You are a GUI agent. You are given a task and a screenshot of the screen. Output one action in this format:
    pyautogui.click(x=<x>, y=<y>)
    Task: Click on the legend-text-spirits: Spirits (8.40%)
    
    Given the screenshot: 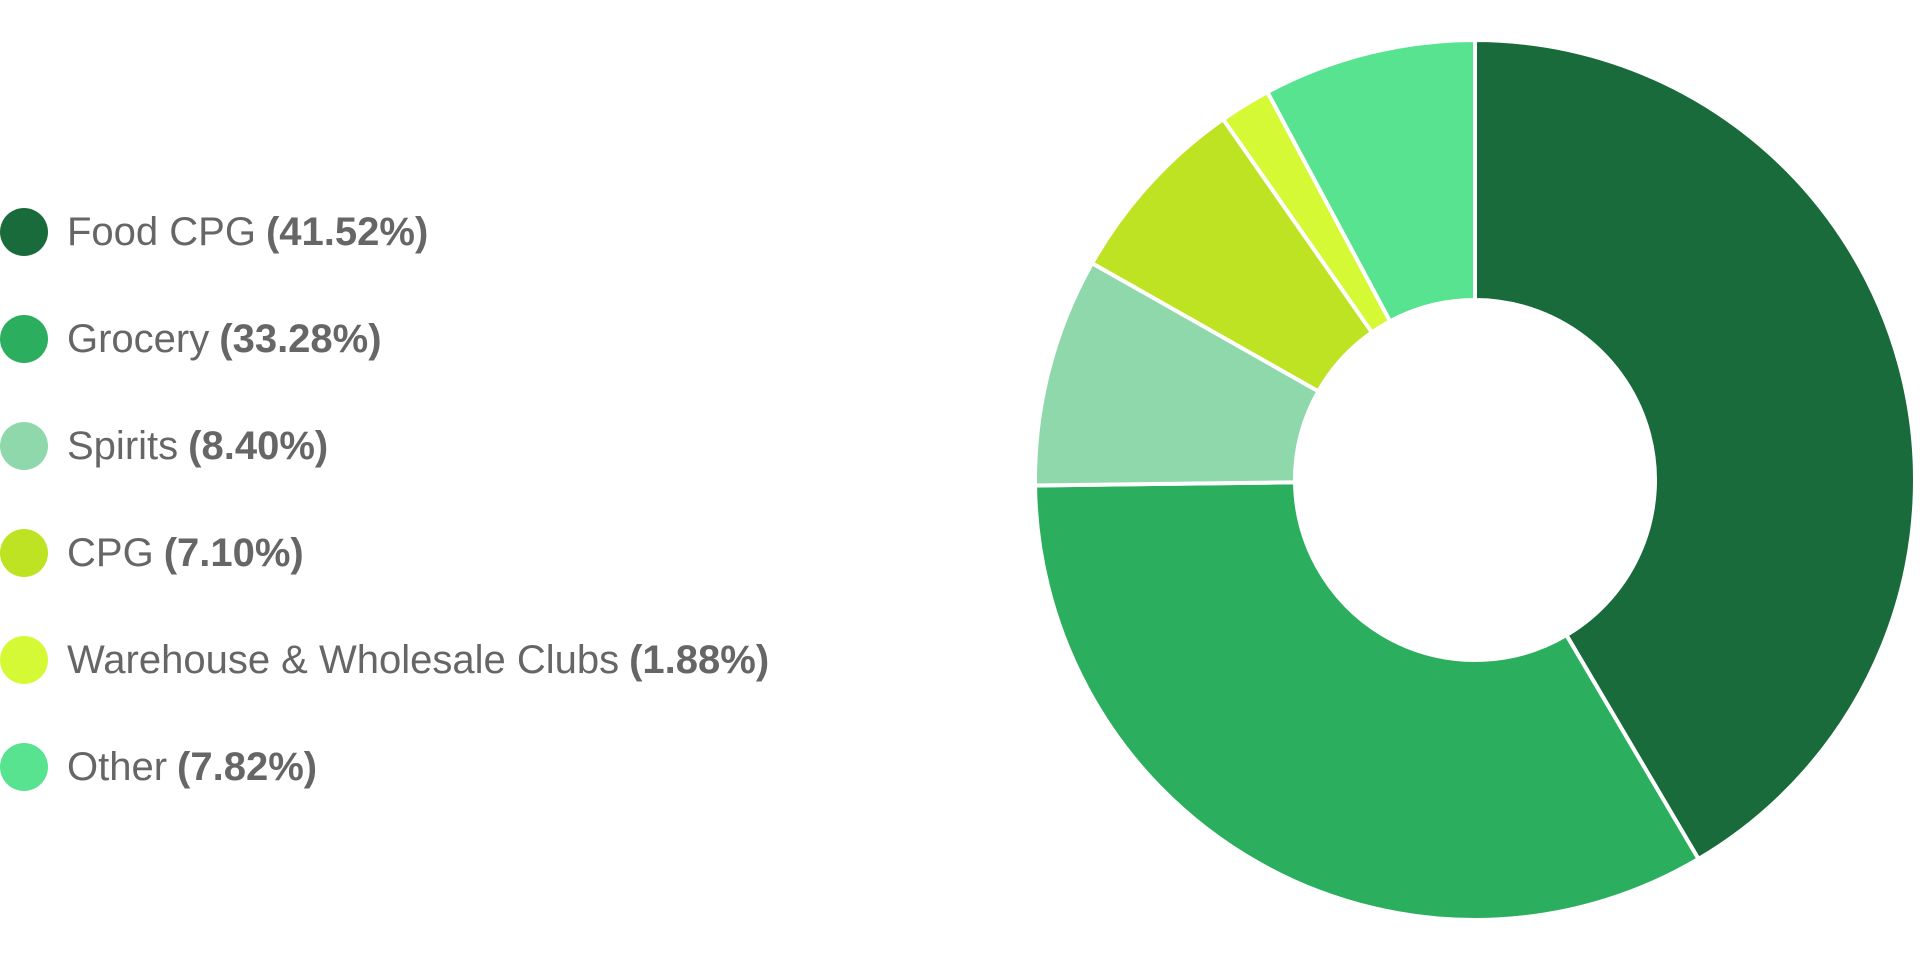 What is the action you would take?
    pyautogui.click(x=197, y=446)
    